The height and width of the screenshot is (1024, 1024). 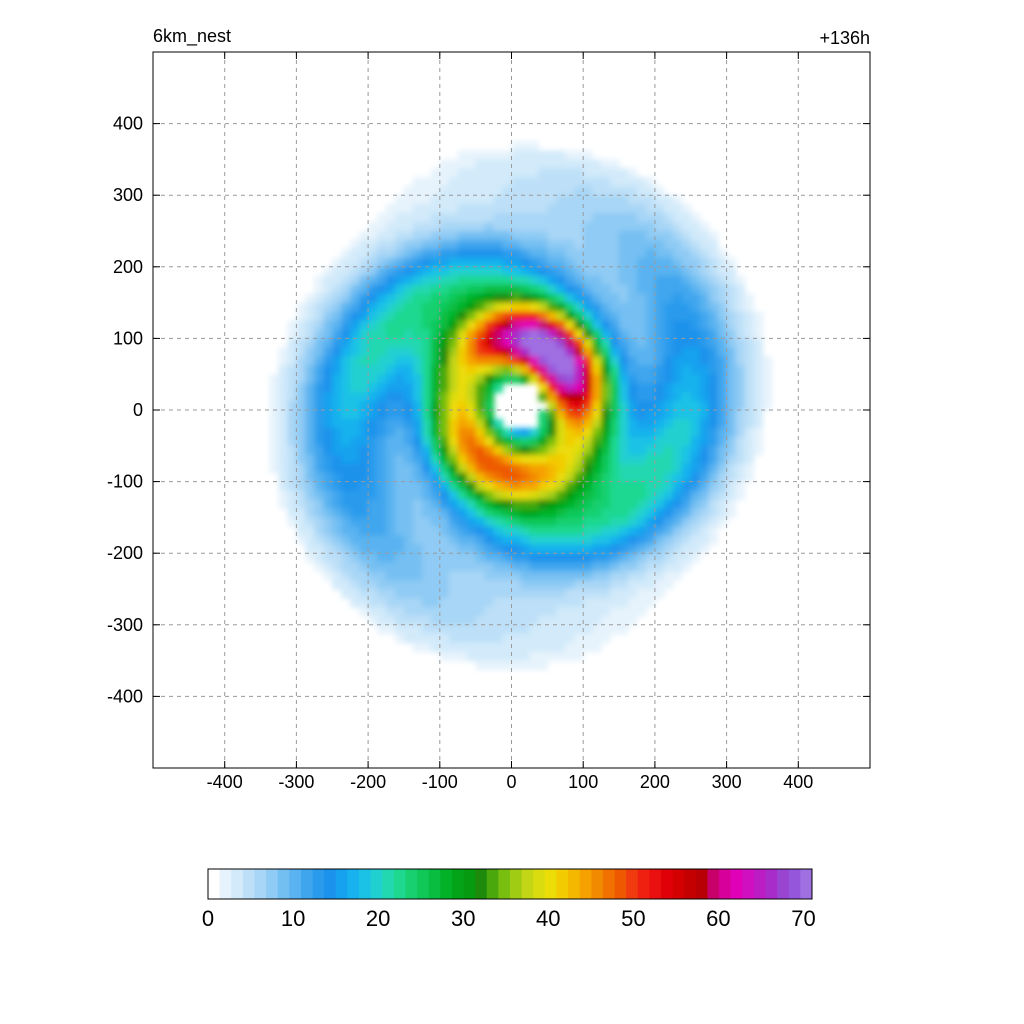 What do you see at coordinates (192, 36) in the screenshot?
I see `title-left: 6km_nest` at bounding box center [192, 36].